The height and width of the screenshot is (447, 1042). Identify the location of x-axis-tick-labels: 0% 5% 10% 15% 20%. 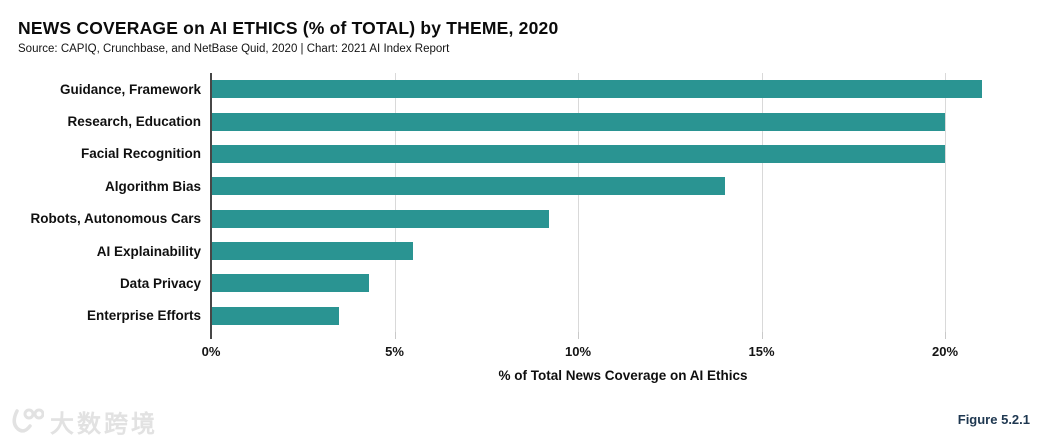
(618, 352).